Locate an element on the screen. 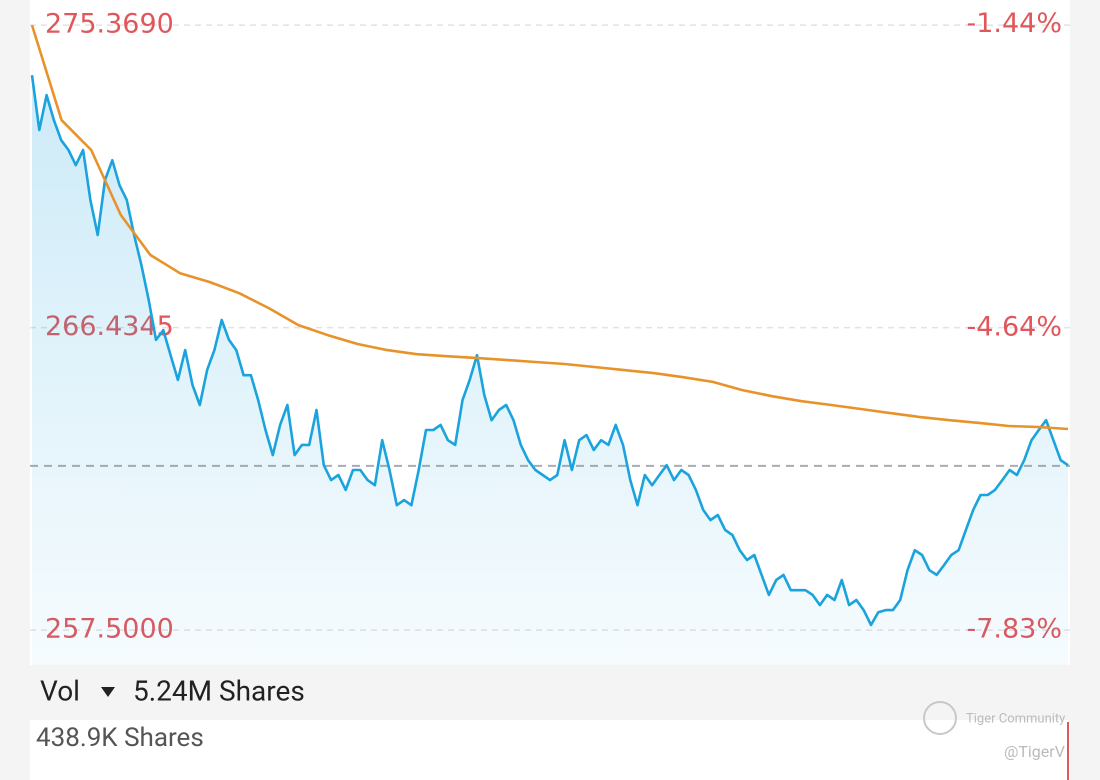  dropdown-icon is located at coordinates (108, 692).